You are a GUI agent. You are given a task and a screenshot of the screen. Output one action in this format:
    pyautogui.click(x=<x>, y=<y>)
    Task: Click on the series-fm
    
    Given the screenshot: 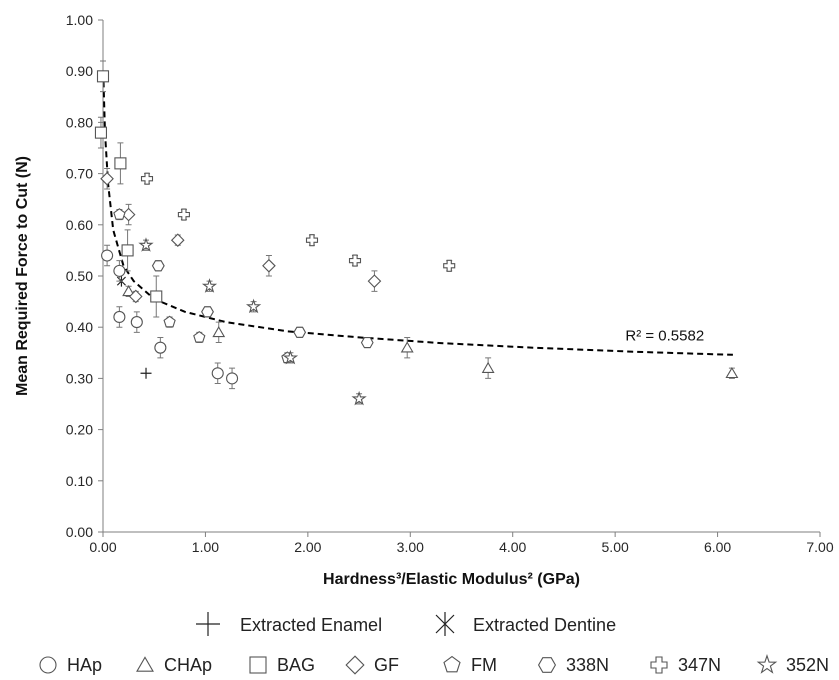 What is the action you would take?
    pyautogui.click(x=203, y=286)
    